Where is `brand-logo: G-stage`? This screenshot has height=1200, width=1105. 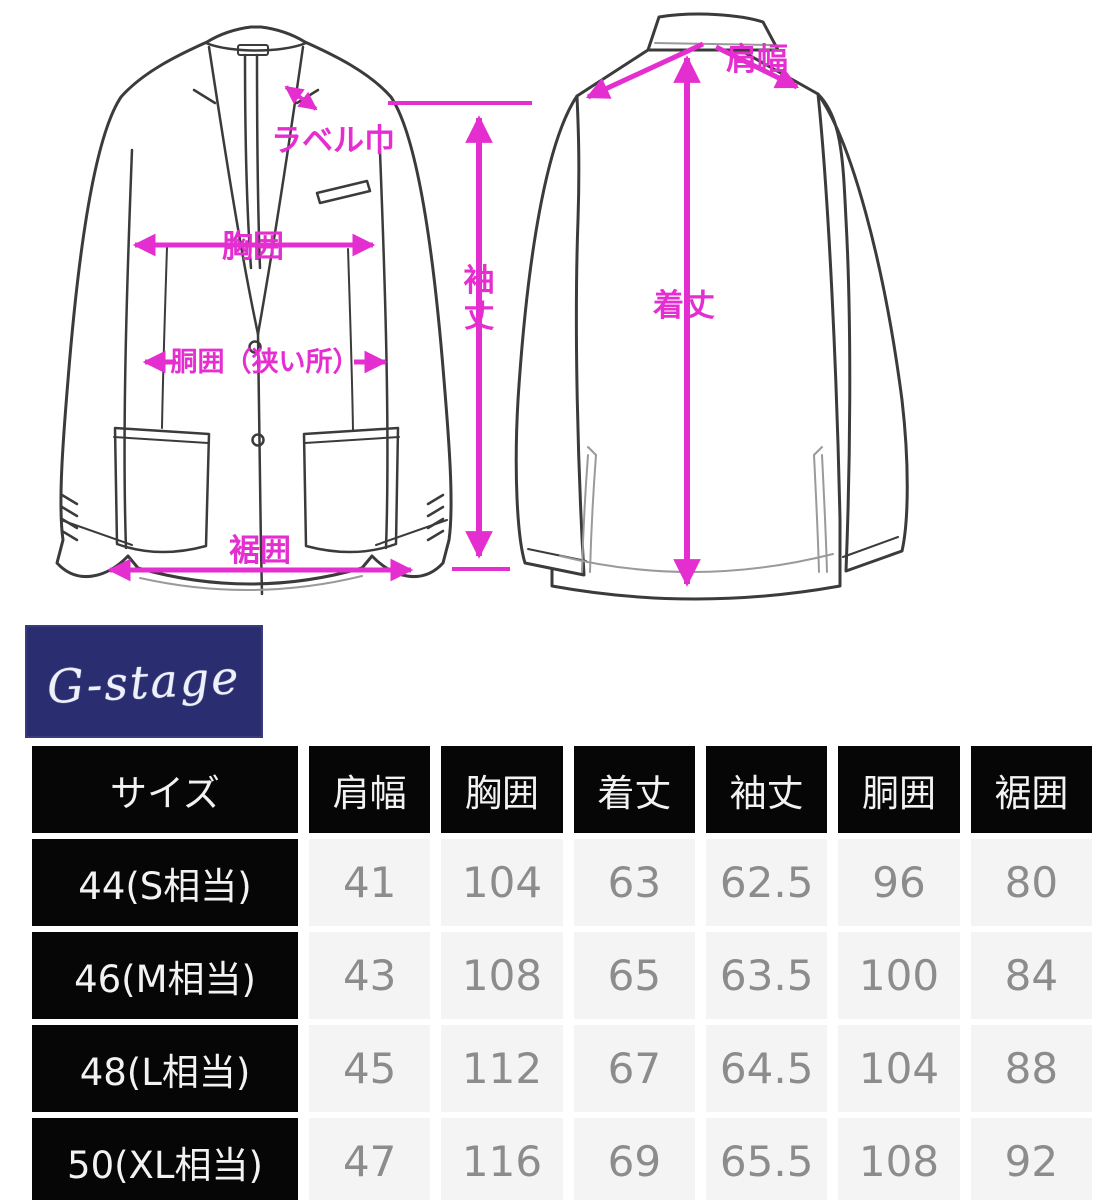
brand-logo: G-stage is located at coordinates (144, 681).